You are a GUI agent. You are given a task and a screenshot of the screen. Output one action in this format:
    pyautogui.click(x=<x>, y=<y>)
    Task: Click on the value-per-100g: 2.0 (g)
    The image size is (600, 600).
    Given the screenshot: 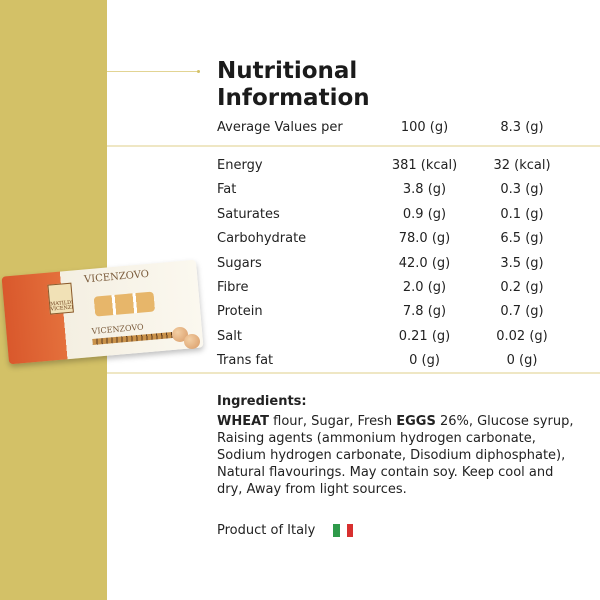 What is the action you would take?
    pyautogui.click(x=424, y=287)
    